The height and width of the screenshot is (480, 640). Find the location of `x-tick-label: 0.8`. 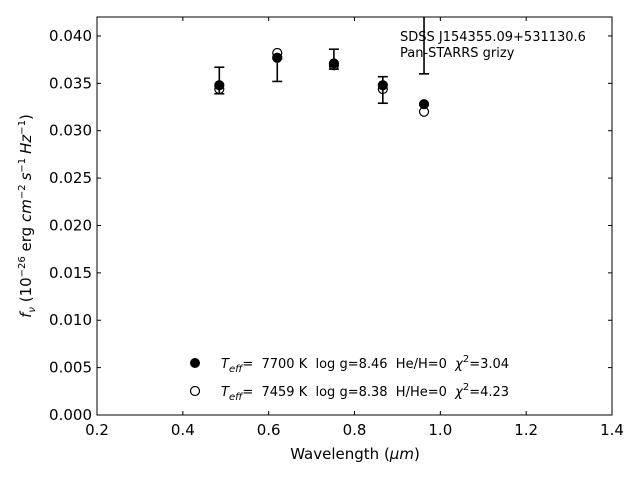

x-tick-label: 0.8 is located at coordinates (355, 430).